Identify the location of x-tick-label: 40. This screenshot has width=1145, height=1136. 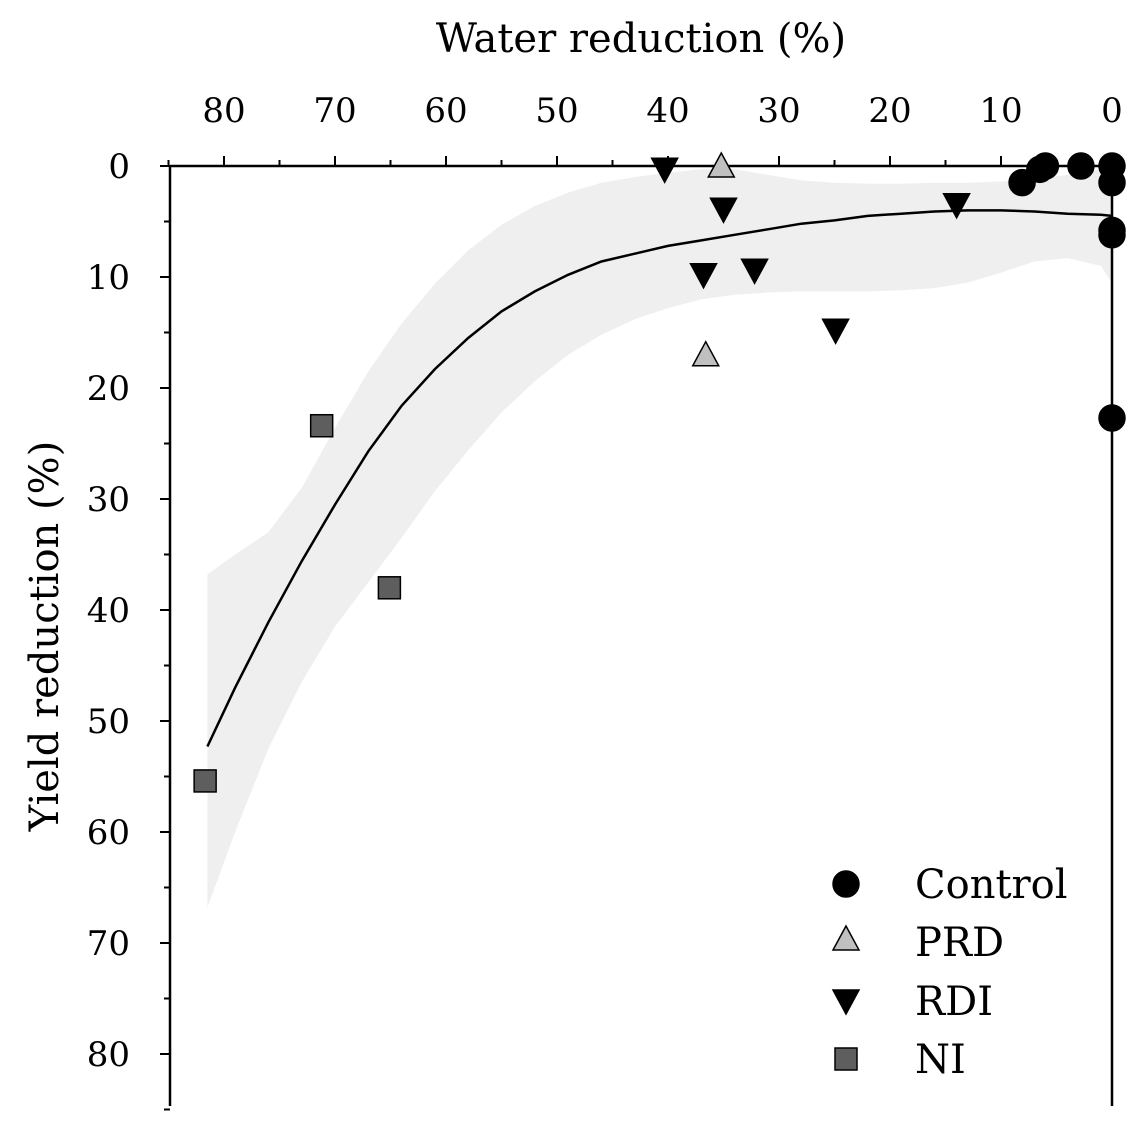
(667, 111).